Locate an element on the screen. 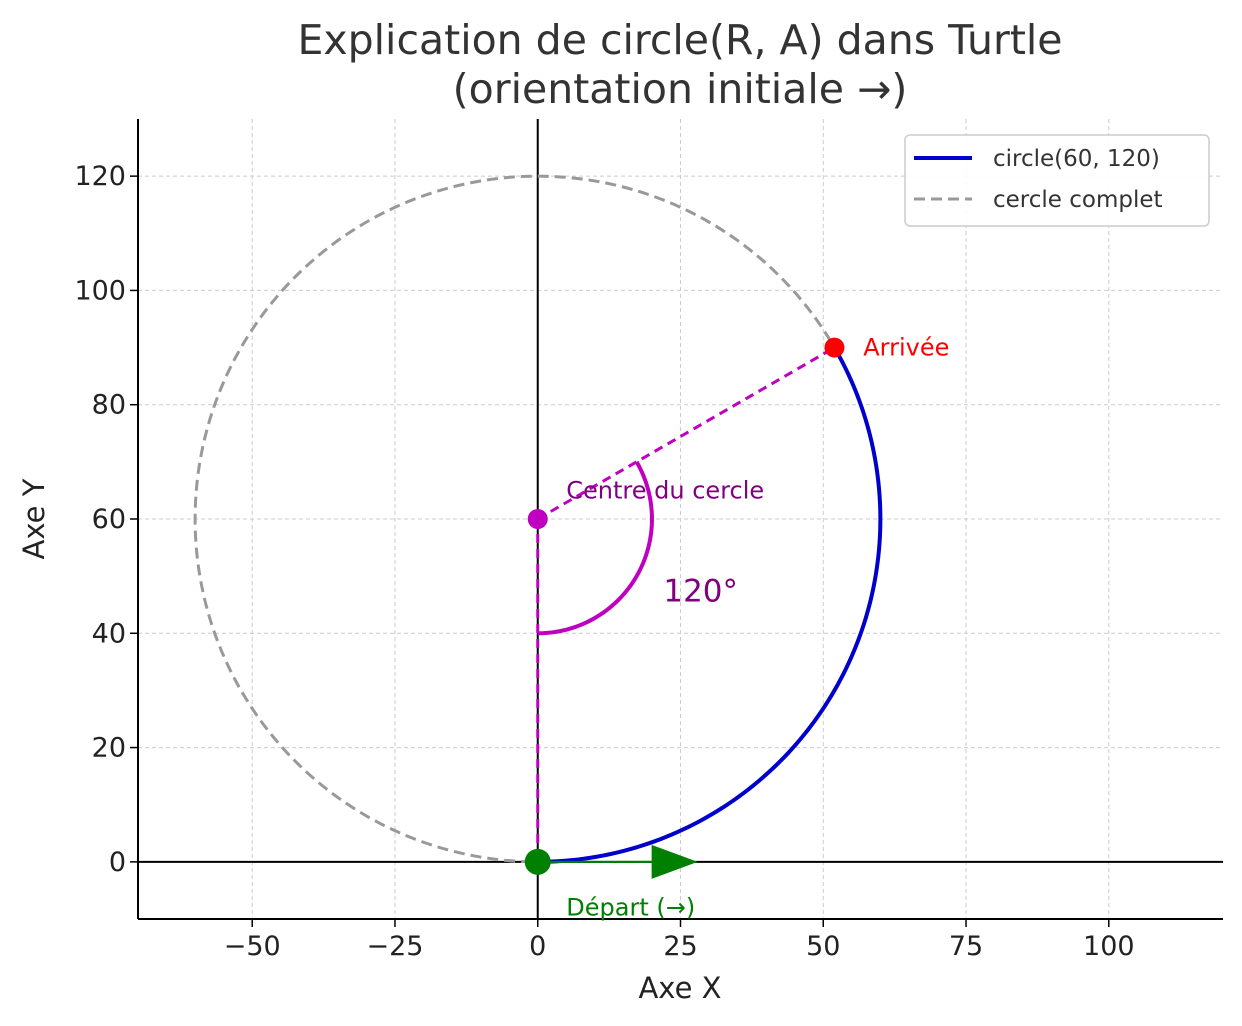 Image resolution: width=1242 pixels, height=1026 pixels. legend: circle(60, 120) cercle complet is located at coordinates (1057, 180).